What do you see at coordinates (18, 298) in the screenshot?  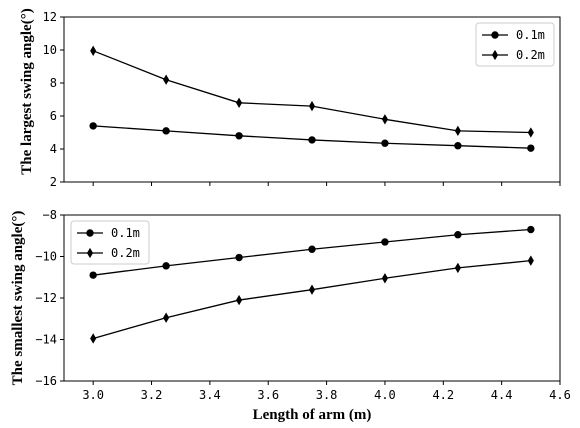 I see `y-axis-title-2: The smallest swing angle(°)` at bounding box center [18, 298].